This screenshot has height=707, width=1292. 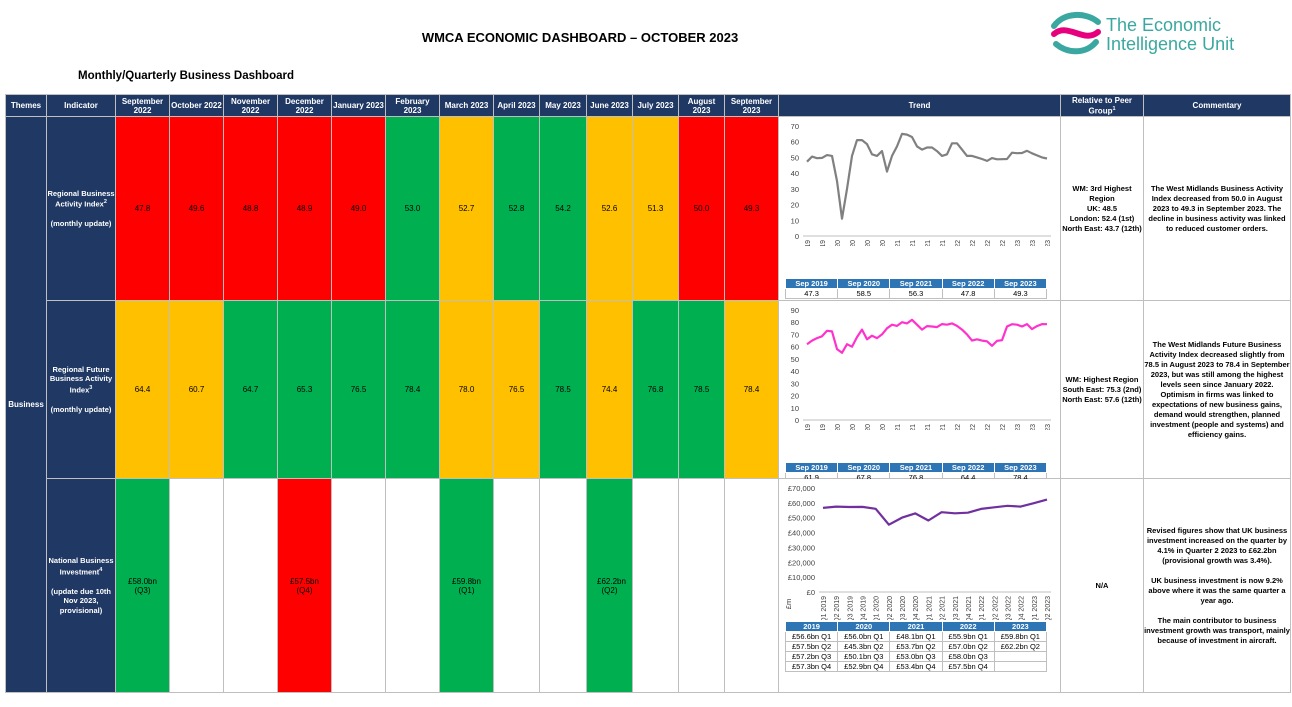 I want to click on summary-header-row: 2019 2020 2021 2022 2023, so click(x=916, y=626).